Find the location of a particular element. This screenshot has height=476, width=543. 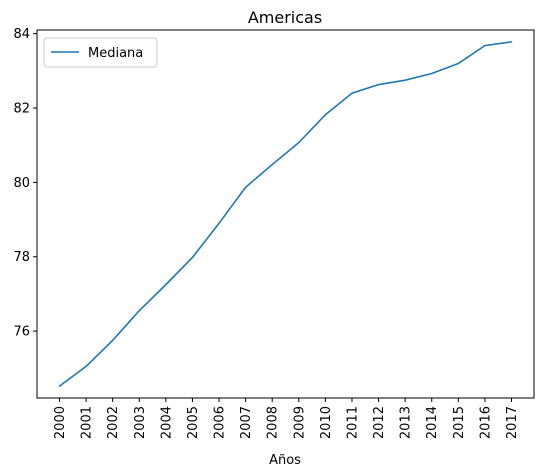

x-tick-label: 2017 is located at coordinates (512, 422).